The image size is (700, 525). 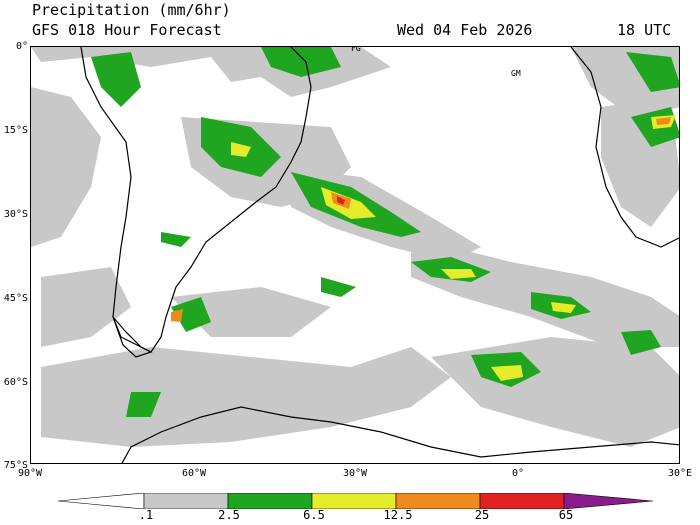 I want to click on precip-band-pacific-mid, so click(x=86, y=307).